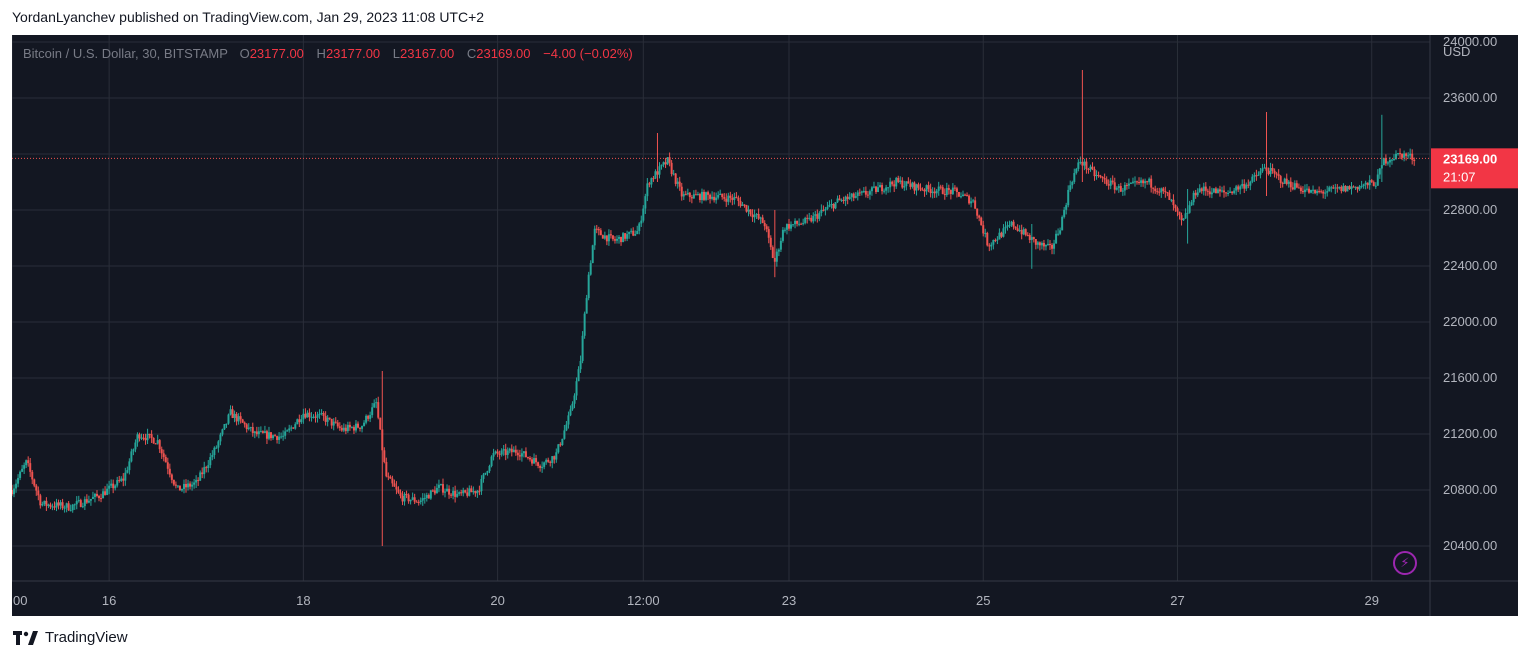 The height and width of the screenshot is (662, 1532). I want to click on price-tick-label: 20400.00, so click(1470, 545).